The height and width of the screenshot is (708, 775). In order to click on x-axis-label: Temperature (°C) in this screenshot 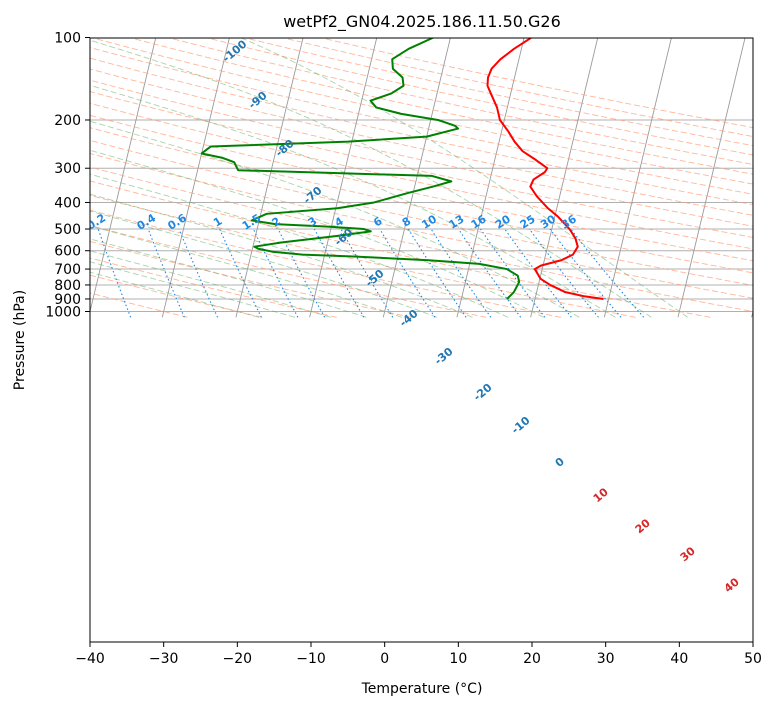, I will do `click(422, 689)`.